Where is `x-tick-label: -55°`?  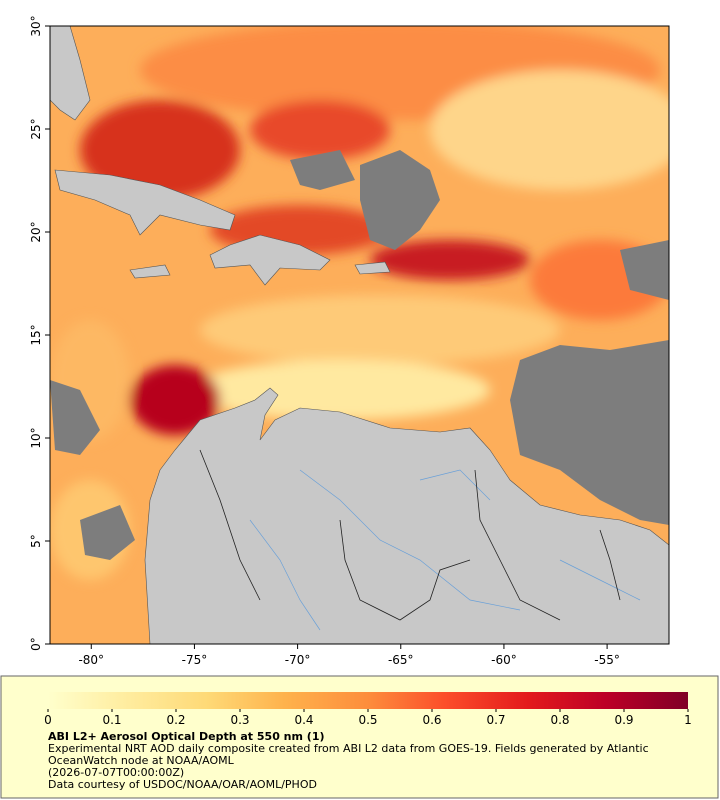
x-tick-label: -55° is located at coordinates (607, 660).